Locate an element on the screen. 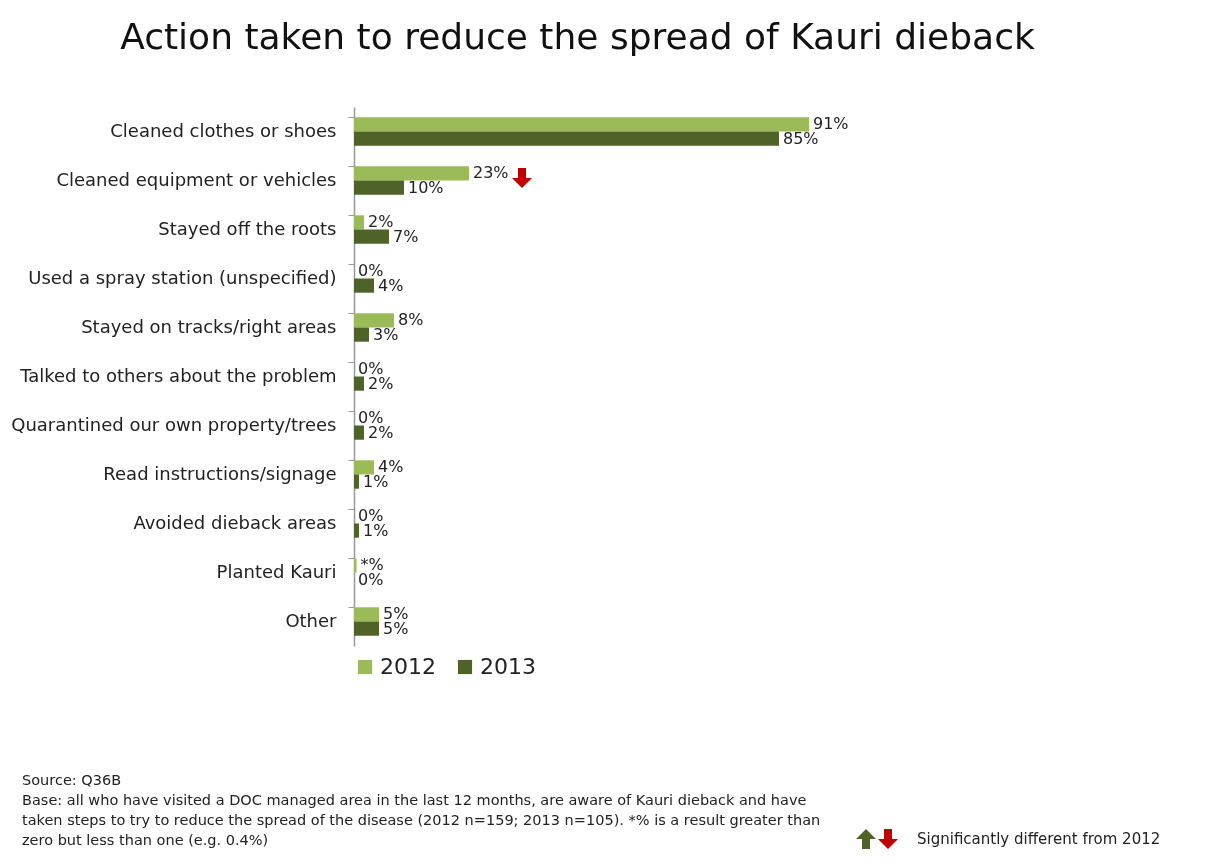 This screenshot has width=1208, height=866. y-tick-label: Quarantined our own property/trees is located at coordinates (174, 424).